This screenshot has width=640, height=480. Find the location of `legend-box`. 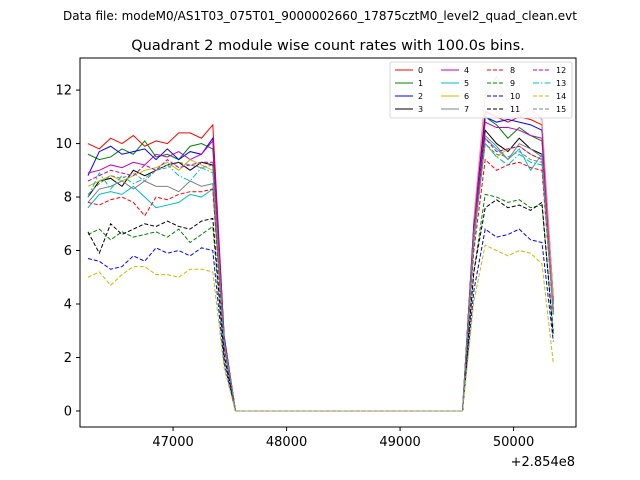

legend-box is located at coordinates (481, 90).